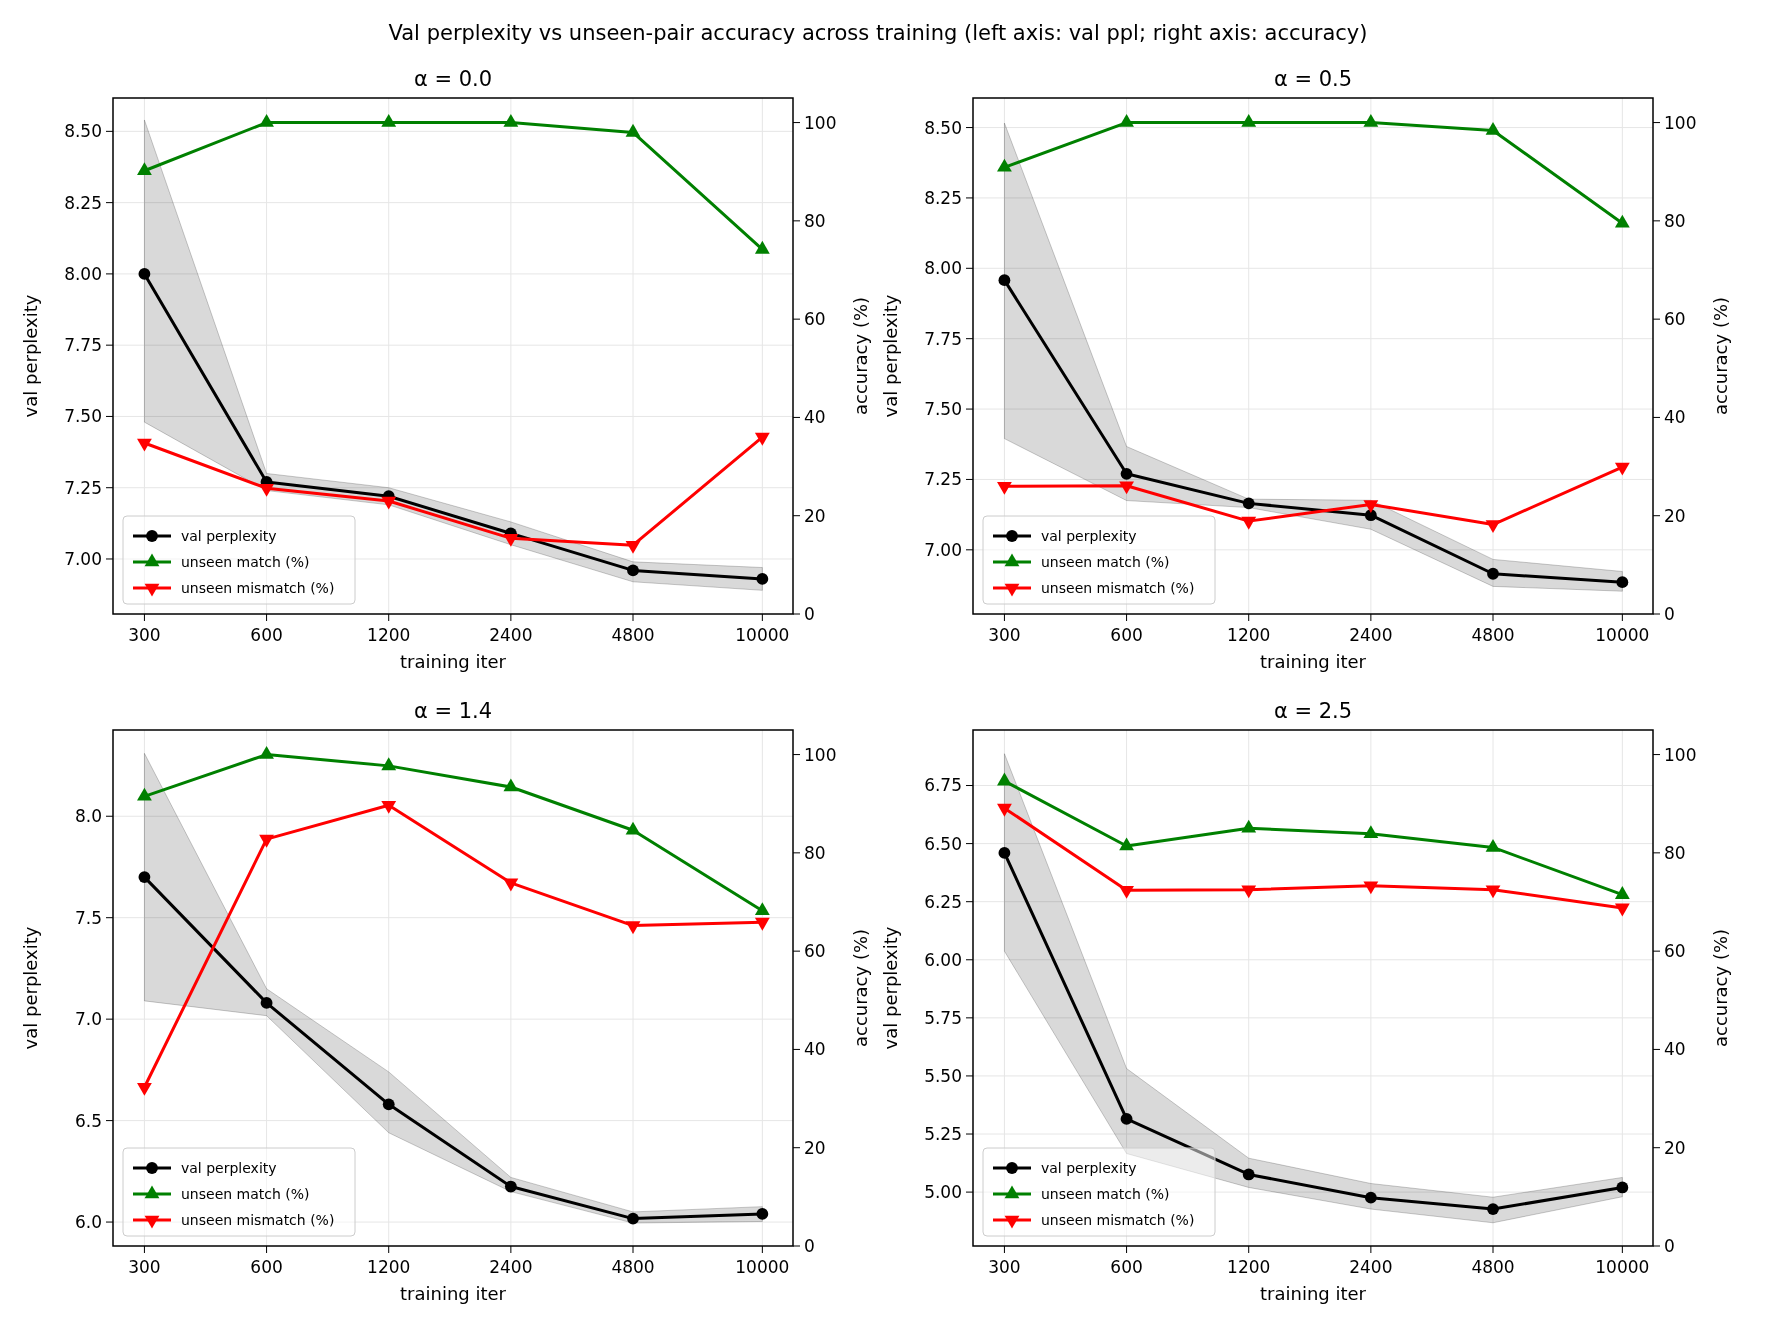  I want to click on y-tick-label: 8.25, so click(943, 197).